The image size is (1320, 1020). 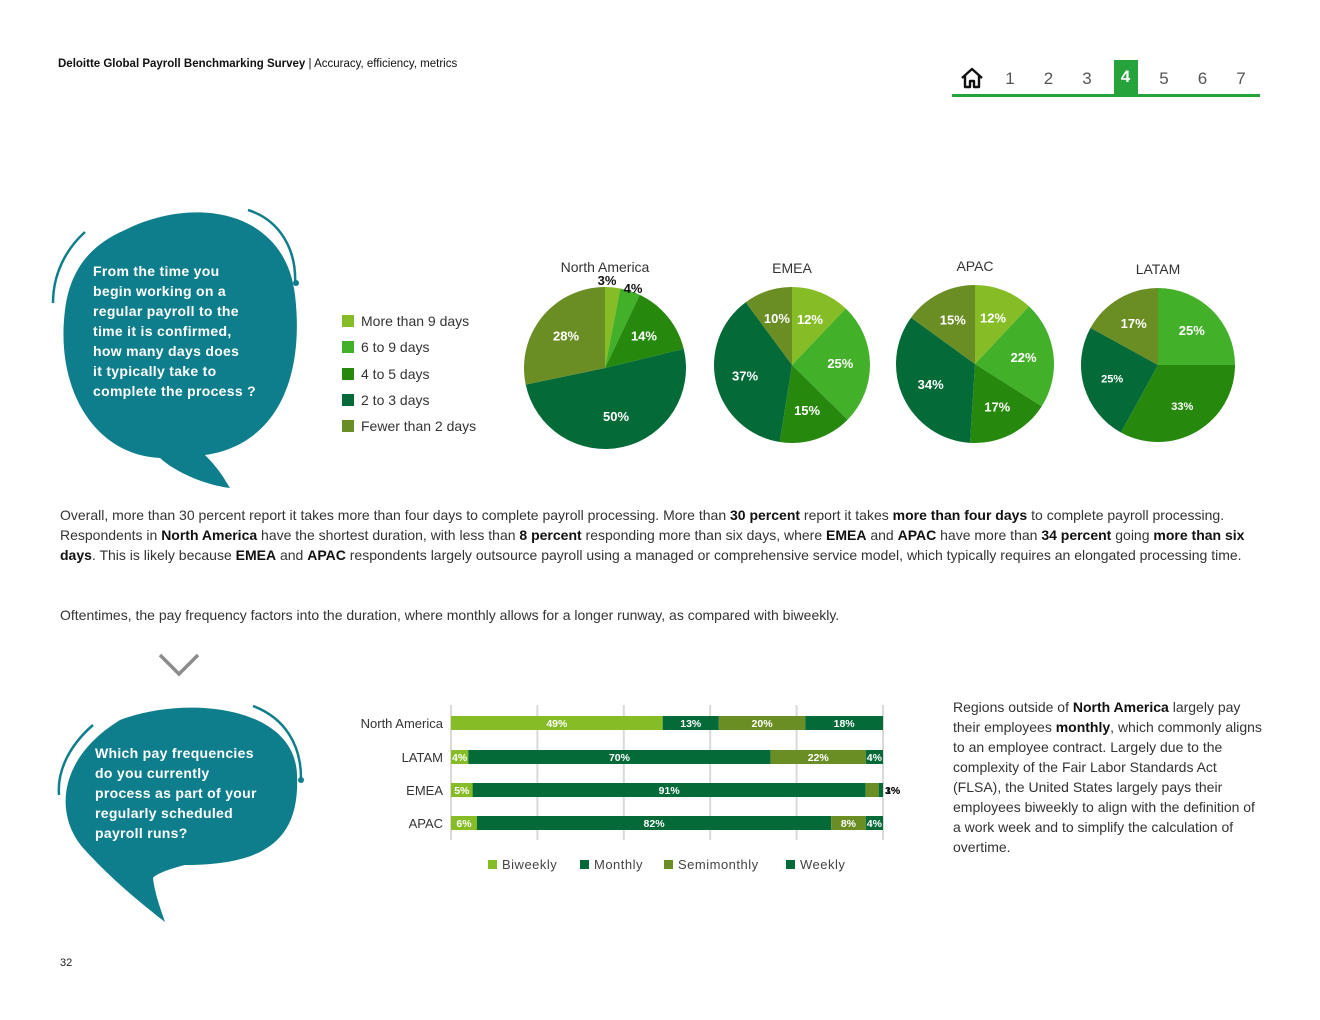 I want to click on legend-item: 6 to 9 days, so click(x=409, y=347).